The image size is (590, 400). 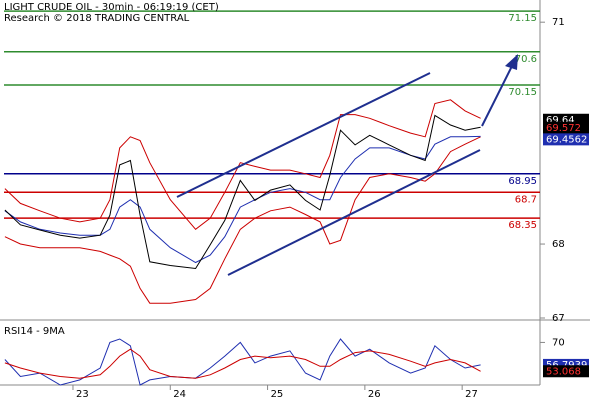 What do you see at coordinates (560, 120) in the screenshot?
I see `price-marker-label: 69.64` at bounding box center [560, 120].